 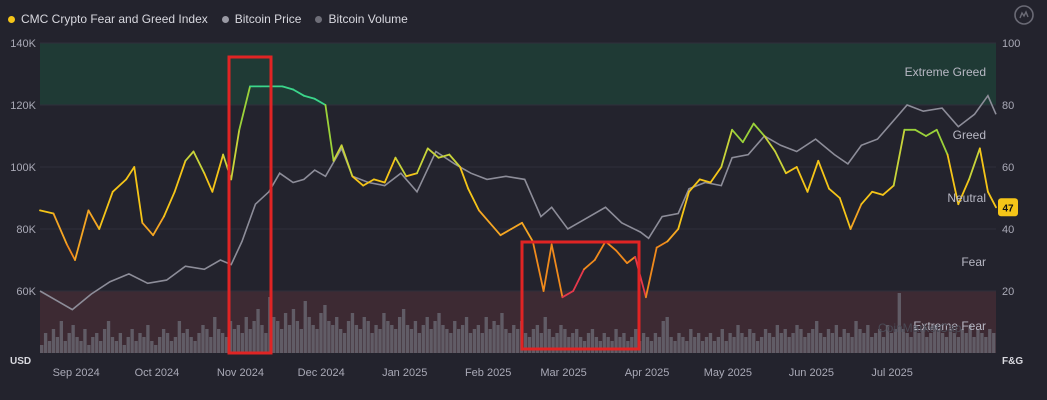 What do you see at coordinates (949, 326) in the screenshot?
I see `zone-label: Extreme Fear` at bounding box center [949, 326].